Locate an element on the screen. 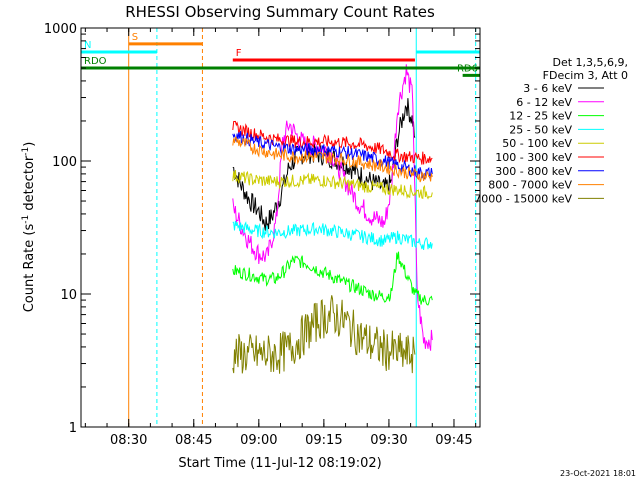  legend-header-0: Det 1,3,5,6,9, is located at coordinates (590, 62).